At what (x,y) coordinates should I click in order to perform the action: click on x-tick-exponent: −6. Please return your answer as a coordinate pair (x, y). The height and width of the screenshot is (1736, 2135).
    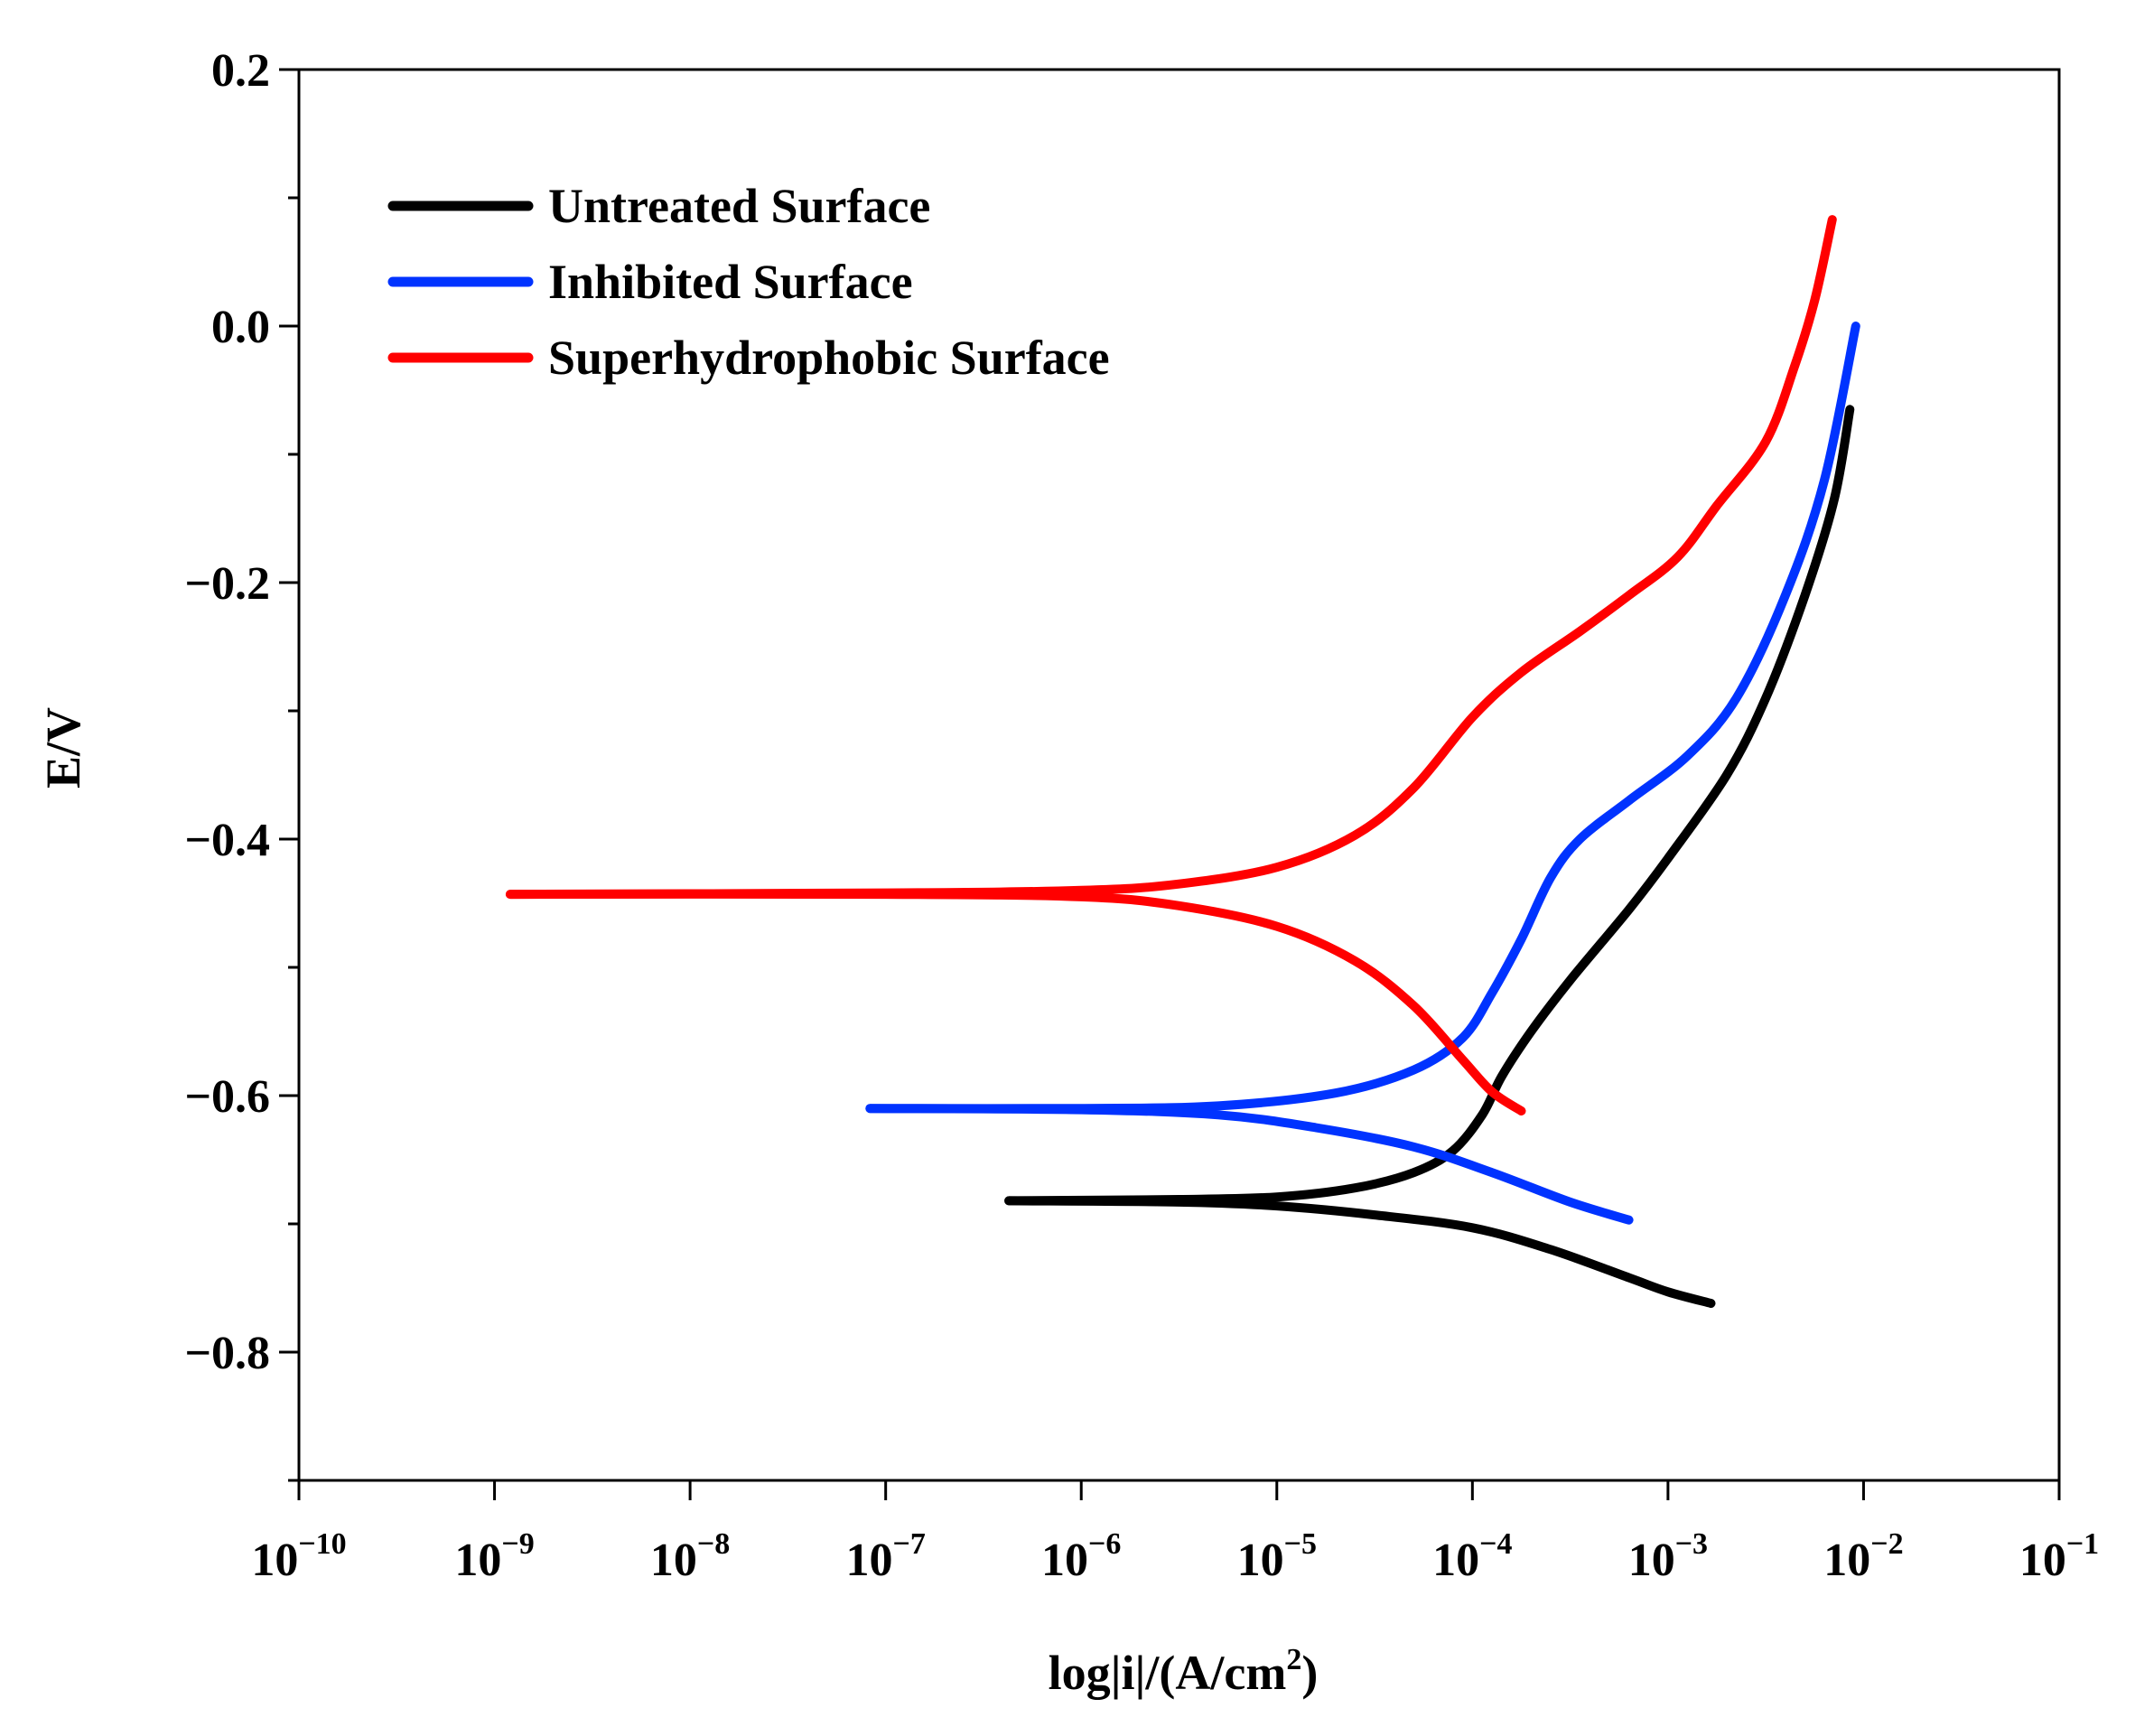
    Looking at the image, I should click on (1104, 1544).